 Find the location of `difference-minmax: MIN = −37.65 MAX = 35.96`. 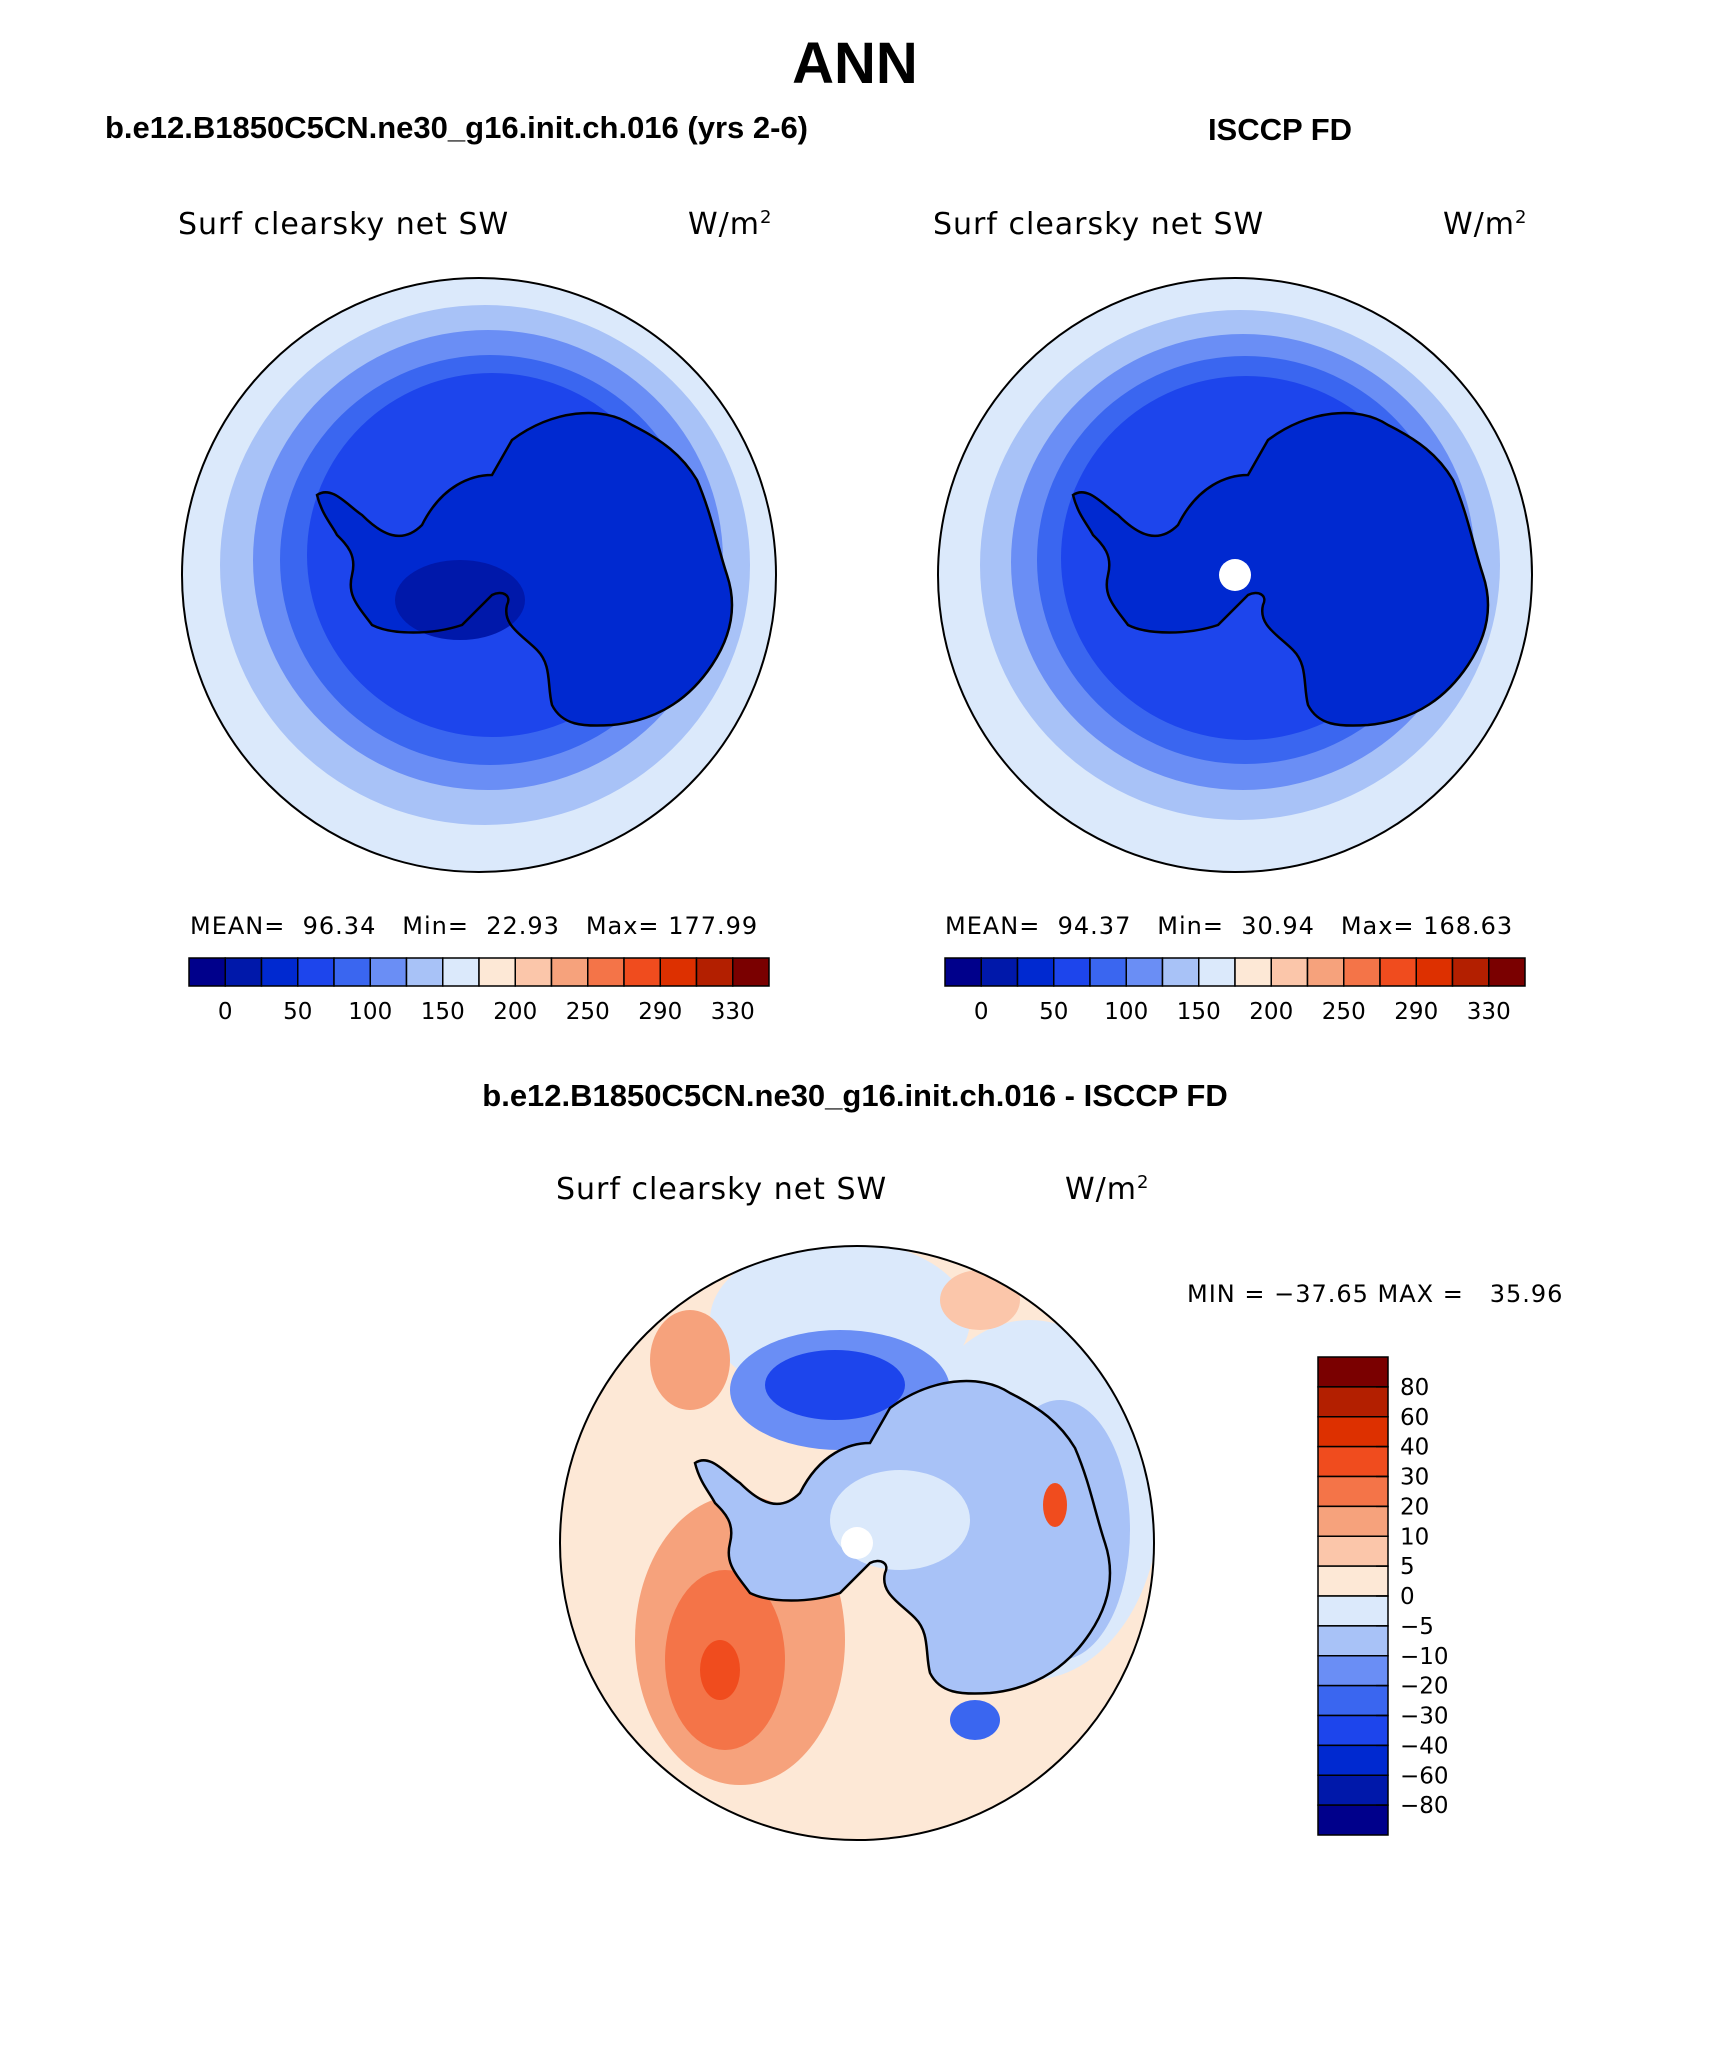

difference-minmax: MIN = −37.65 MAX = 35.96 is located at coordinates (1375, 1294).